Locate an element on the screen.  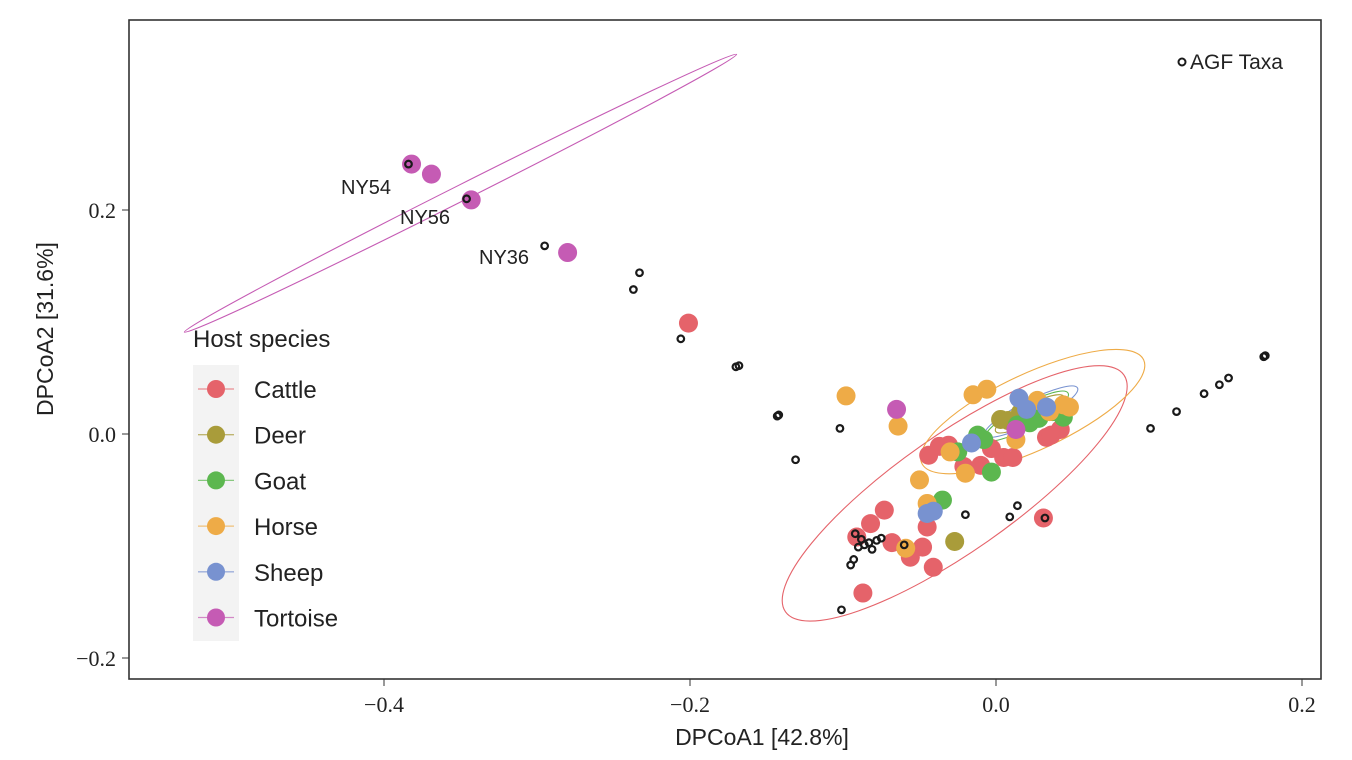
legend-item-sheep: Sheep is located at coordinates (260, 573).